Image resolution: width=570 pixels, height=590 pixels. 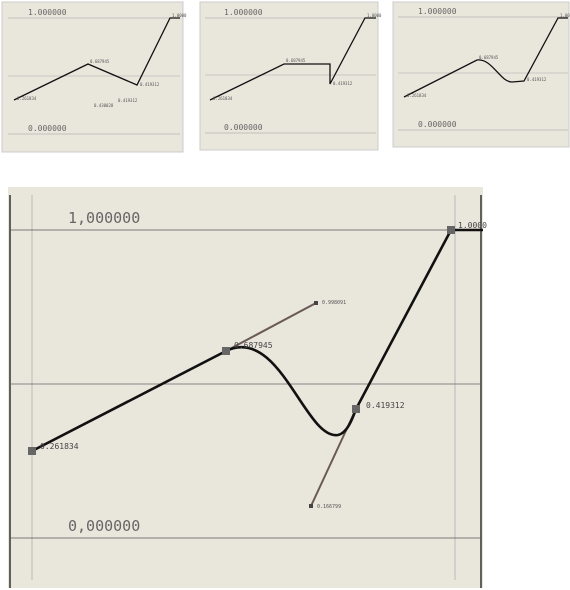 I want to click on handle-label: 0.166799, so click(x=329, y=507).